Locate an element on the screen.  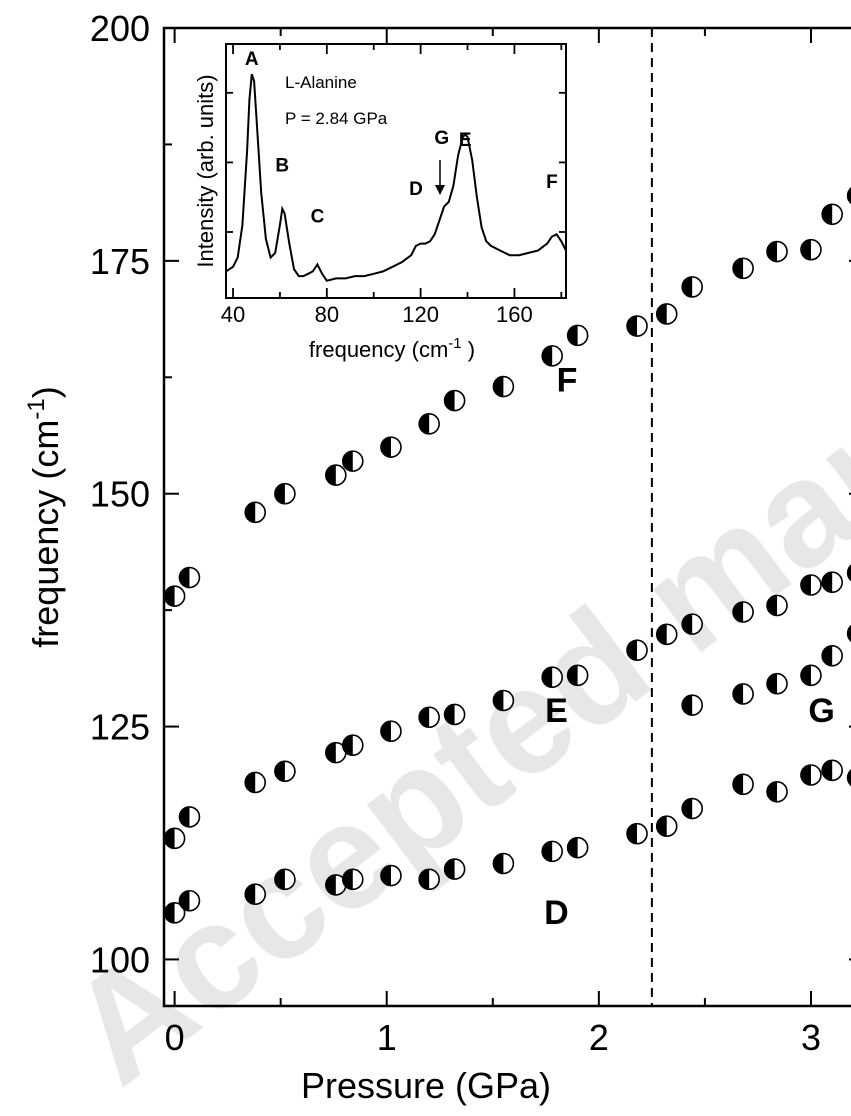
inset-frame is located at coordinates (396, 171).